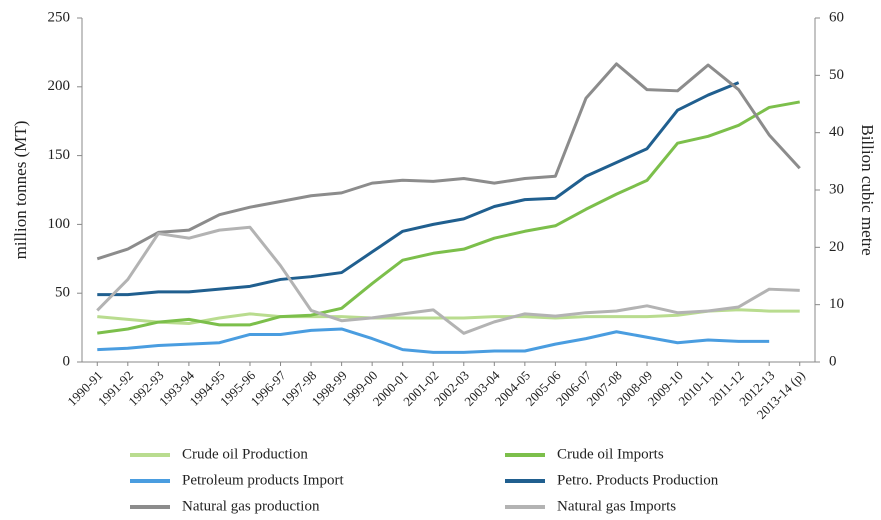 The width and height of the screenshot is (881, 520). Describe the element at coordinates (245, 454) in the screenshot. I see `legend-label: Crude oil Production` at that location.